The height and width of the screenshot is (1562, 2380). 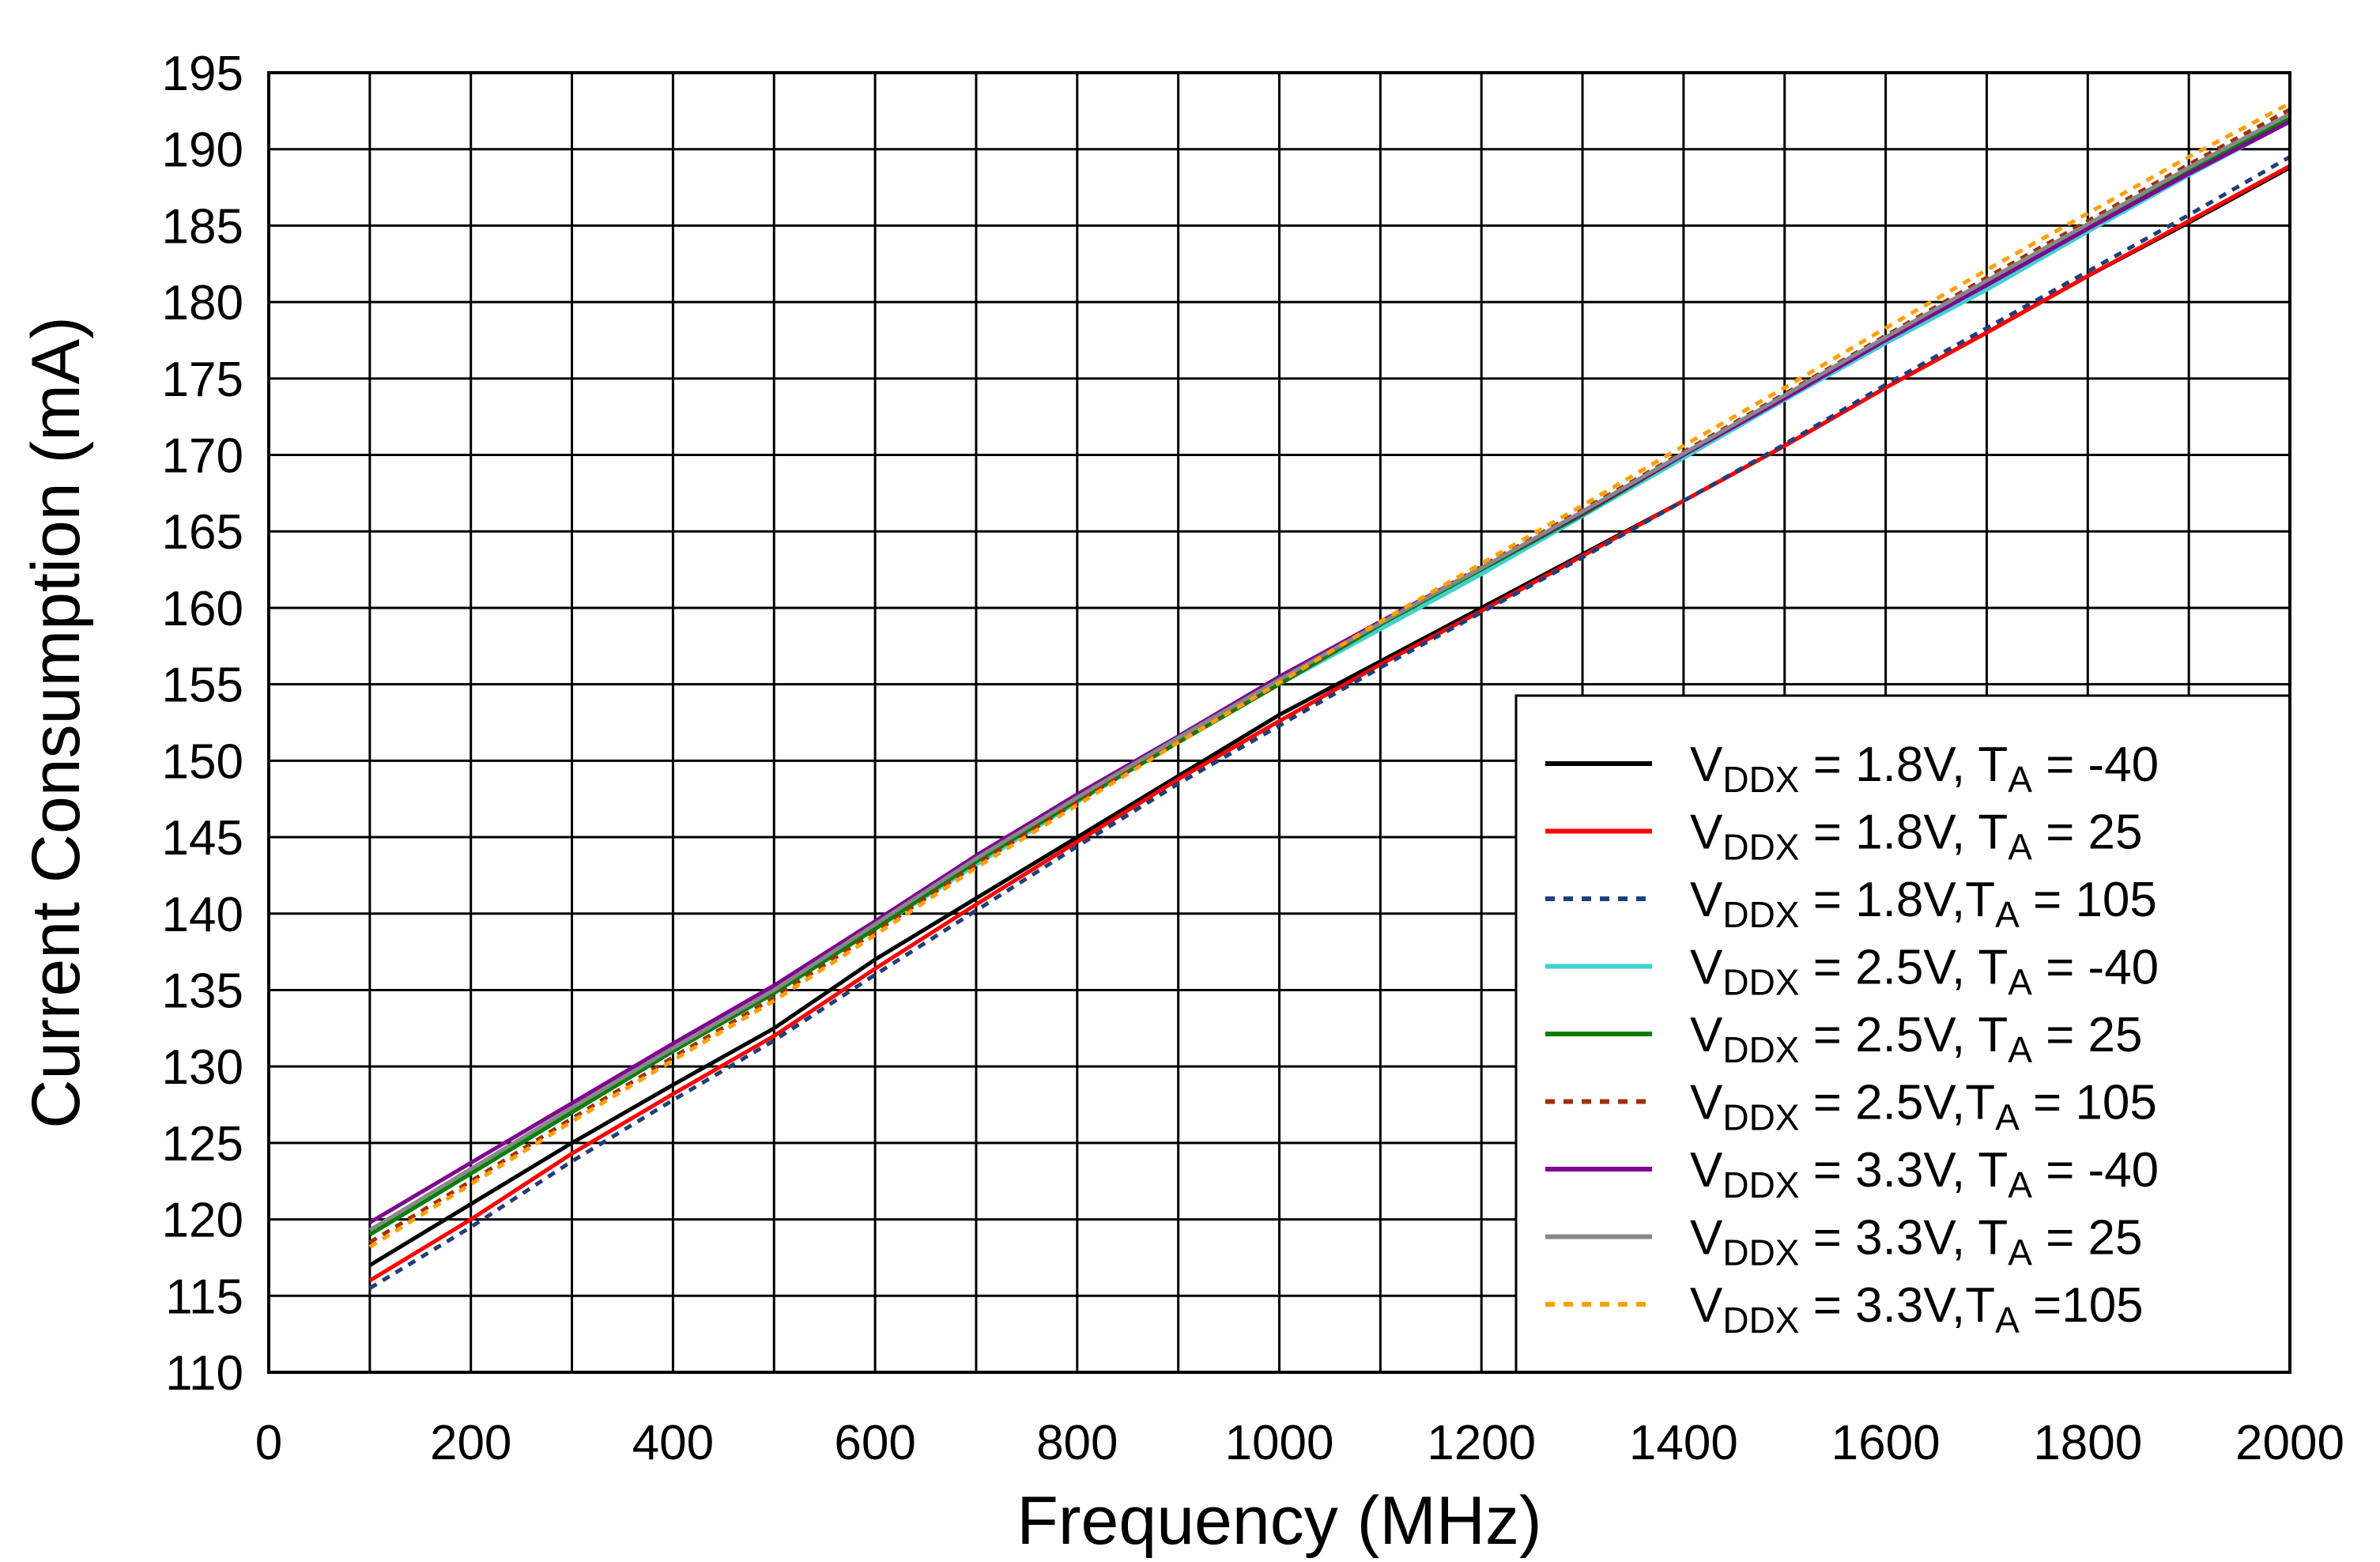 What do you see at coordinates (203, 1221) in the screenshot?
I see `y-tick-label: 120` at bounding box center [203, 1221].